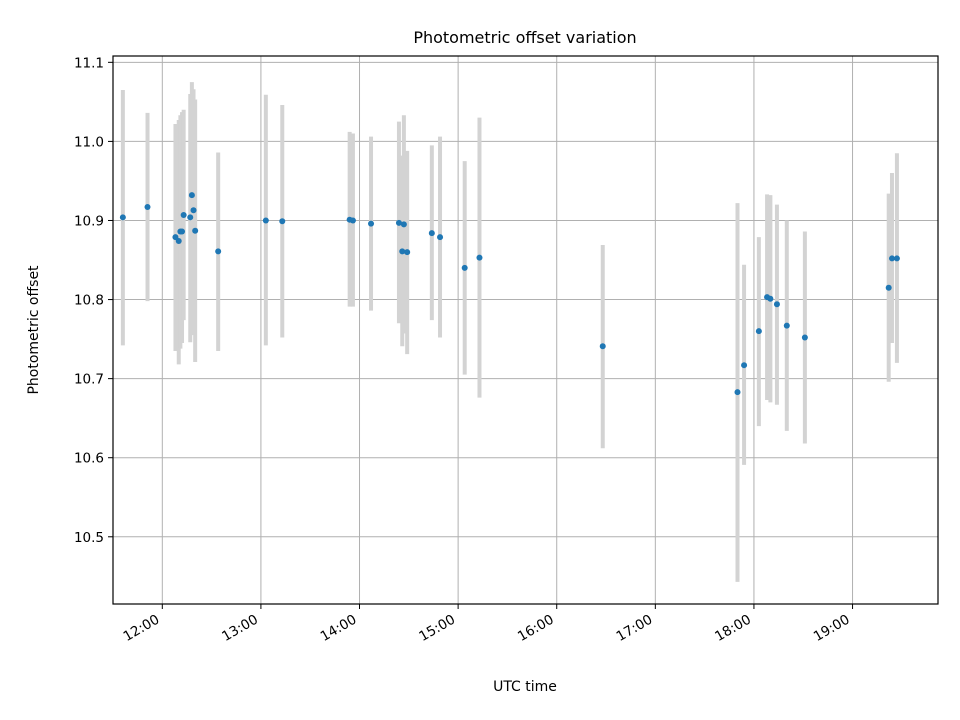 The image size is (960, 720). Describe the element at coordinates (89, 221) in the screenshot. I see `y-tick-label: 10.9` at that location.